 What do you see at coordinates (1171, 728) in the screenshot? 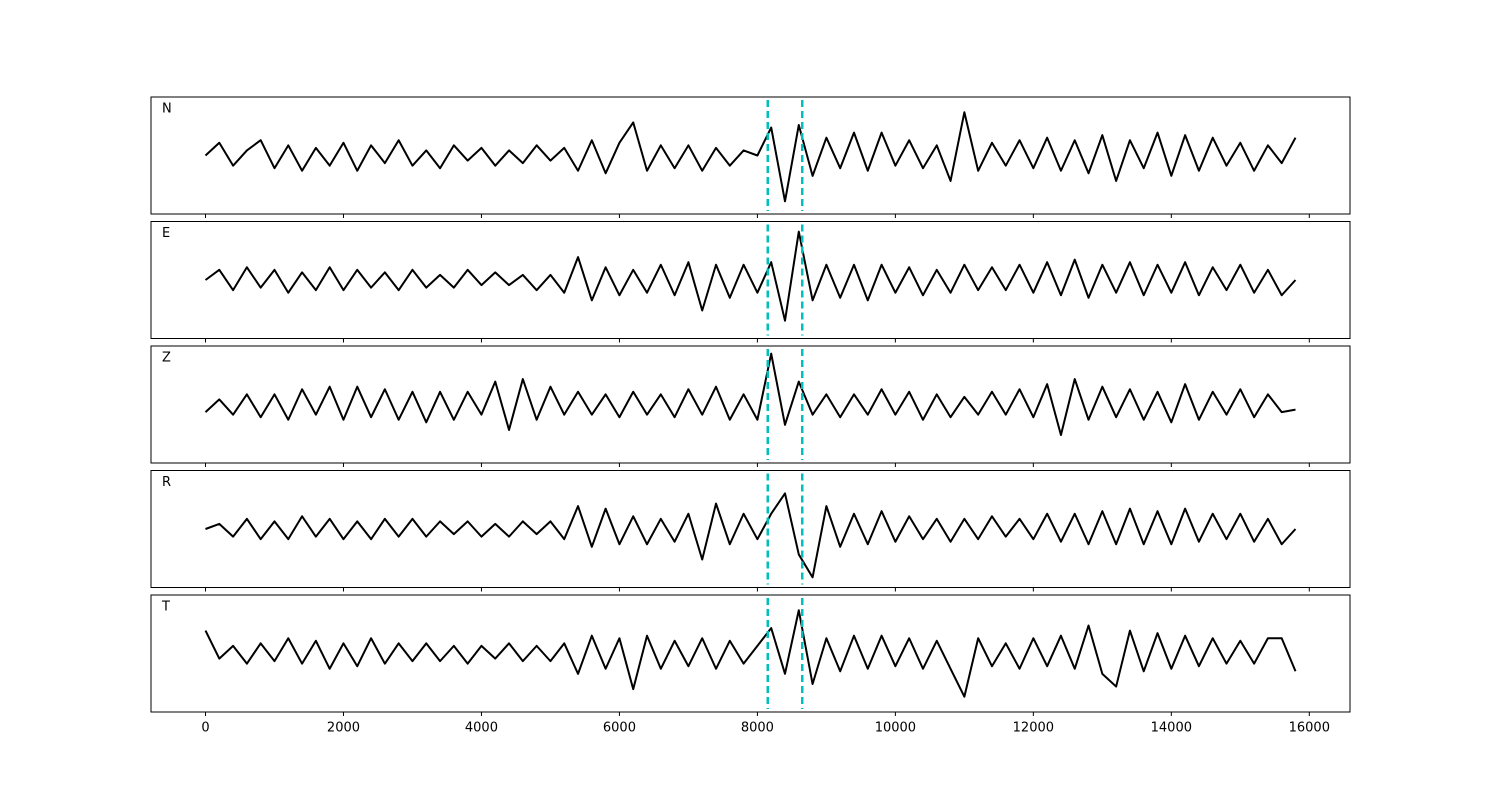
I see `x-tick-label: 14000` at bounding box center [1171, 728].